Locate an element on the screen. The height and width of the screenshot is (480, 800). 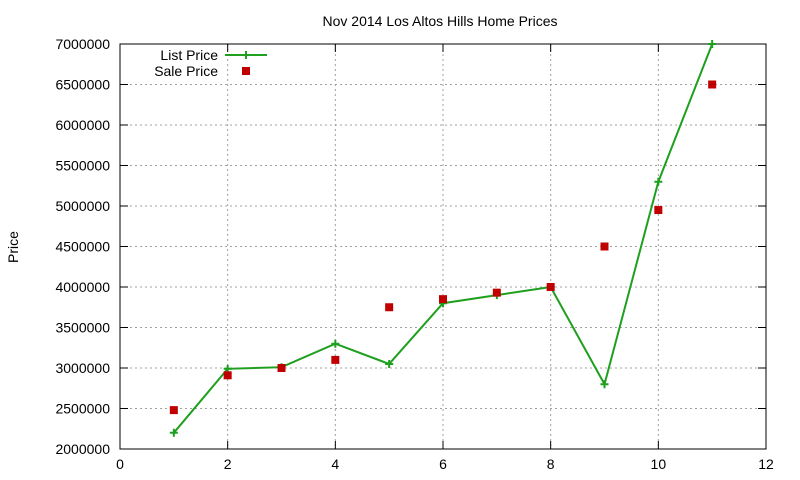
x-tick-label: 6 is located at coordinates (443, 464).